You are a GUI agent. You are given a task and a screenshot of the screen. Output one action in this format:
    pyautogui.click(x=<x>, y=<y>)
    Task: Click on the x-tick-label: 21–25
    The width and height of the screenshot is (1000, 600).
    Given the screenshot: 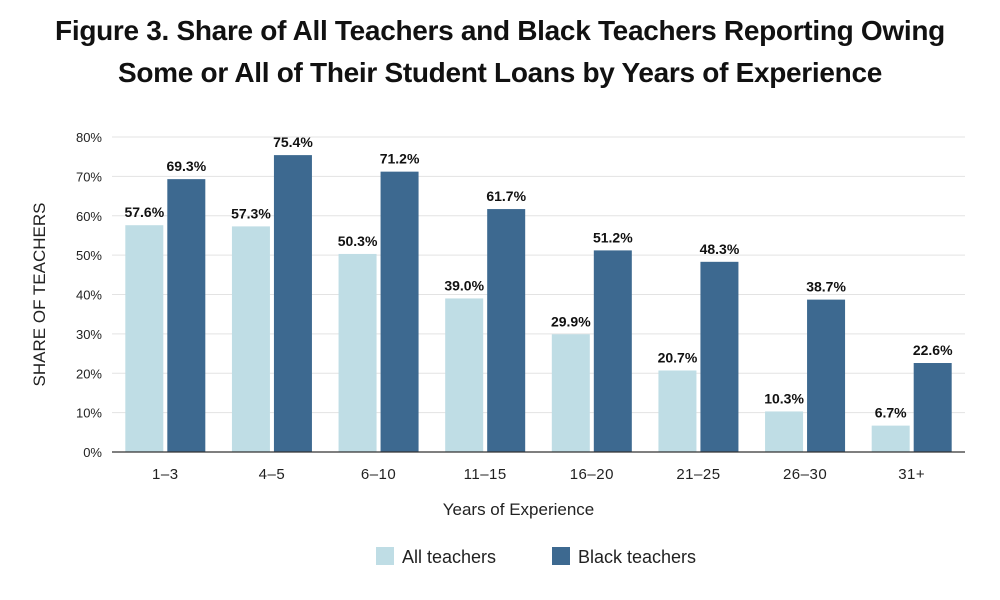 What is the action you would take?
    pyautogui.click(x=698, y=474)
    